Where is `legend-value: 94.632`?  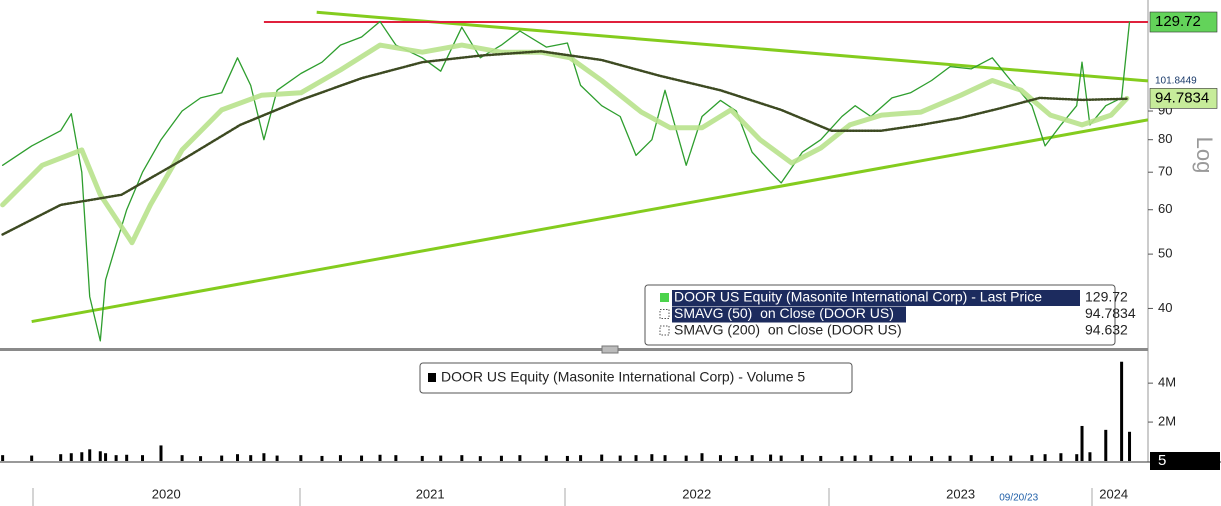
legend-value: 94.632 is located at coordinates (1106, 330).